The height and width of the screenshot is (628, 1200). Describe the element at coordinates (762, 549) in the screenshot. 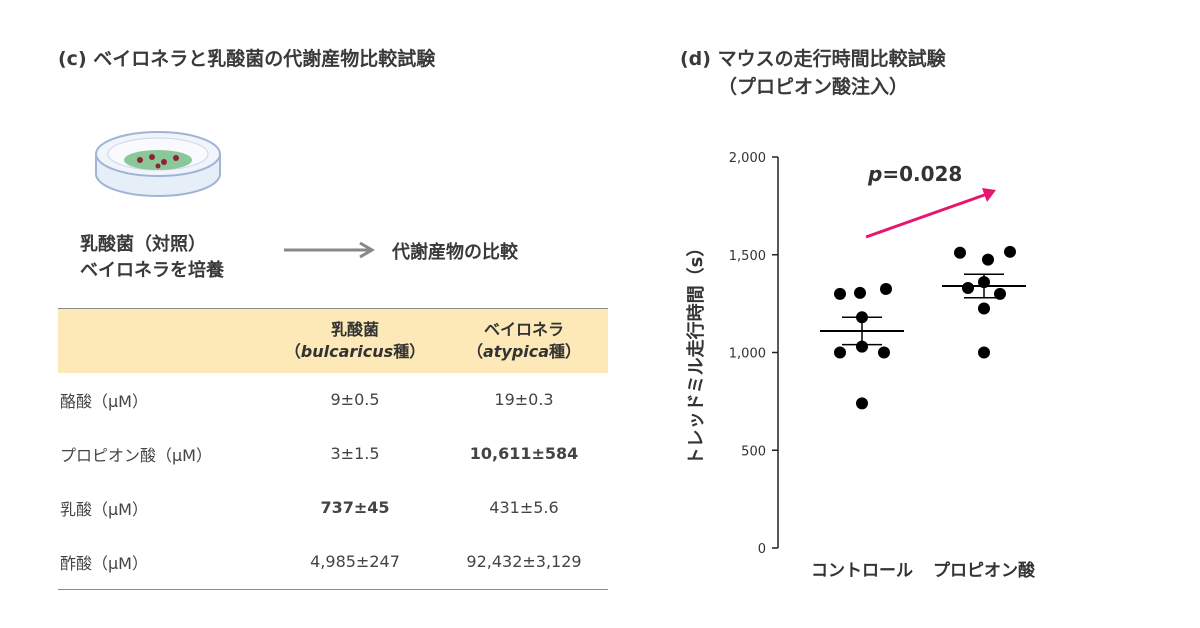

I see `y-tick-label: 0` at that location.